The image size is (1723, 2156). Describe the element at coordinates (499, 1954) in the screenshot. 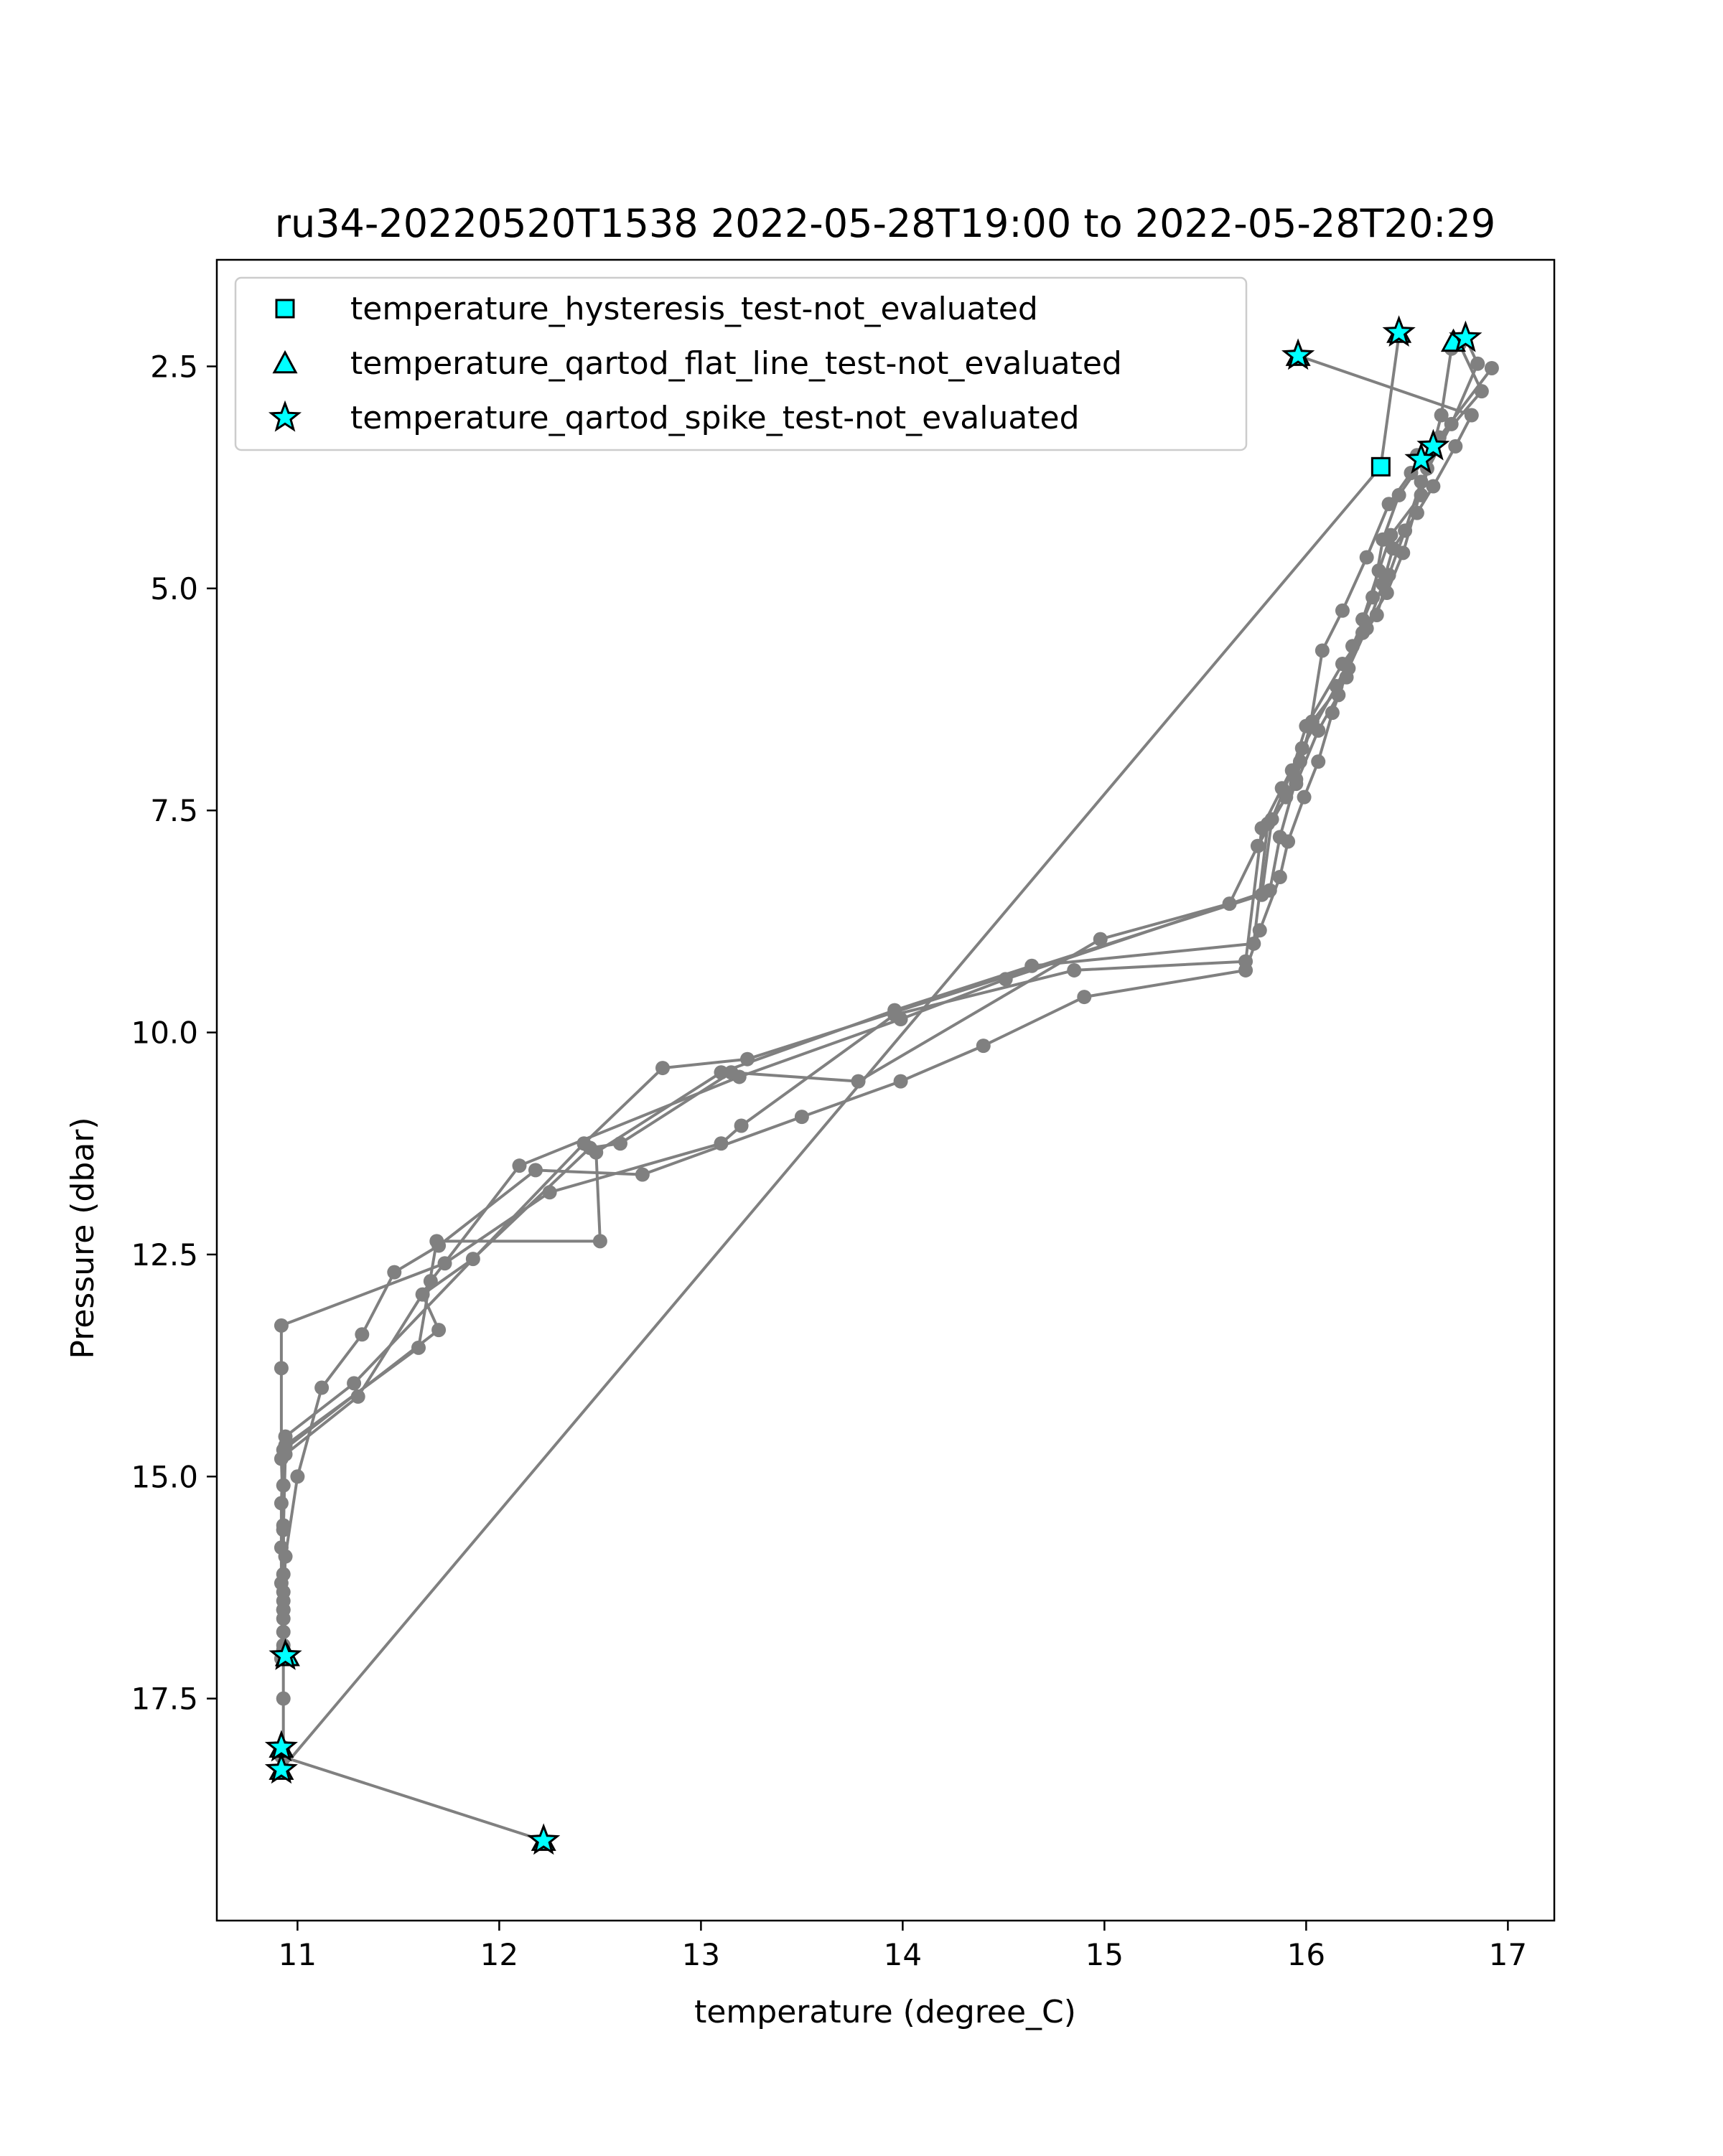

I see `x-tick-label: 12` at that location.